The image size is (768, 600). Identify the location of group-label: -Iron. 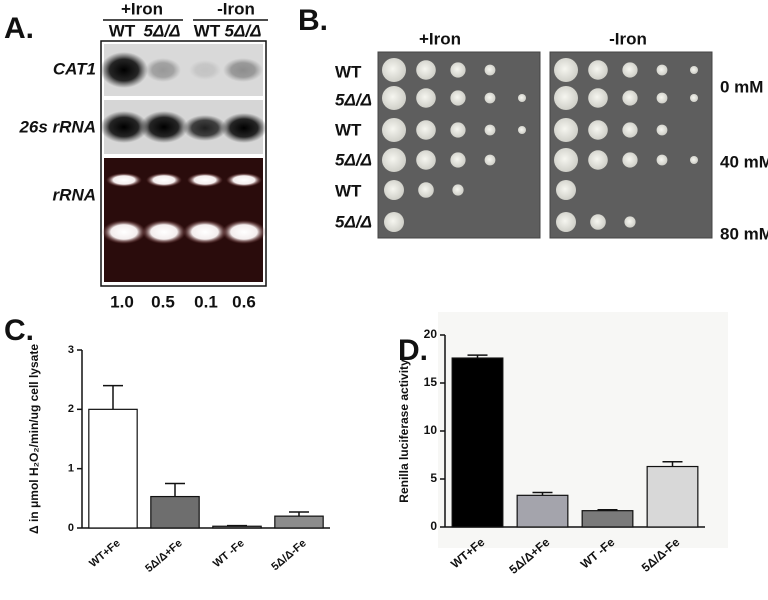
(236, 9).